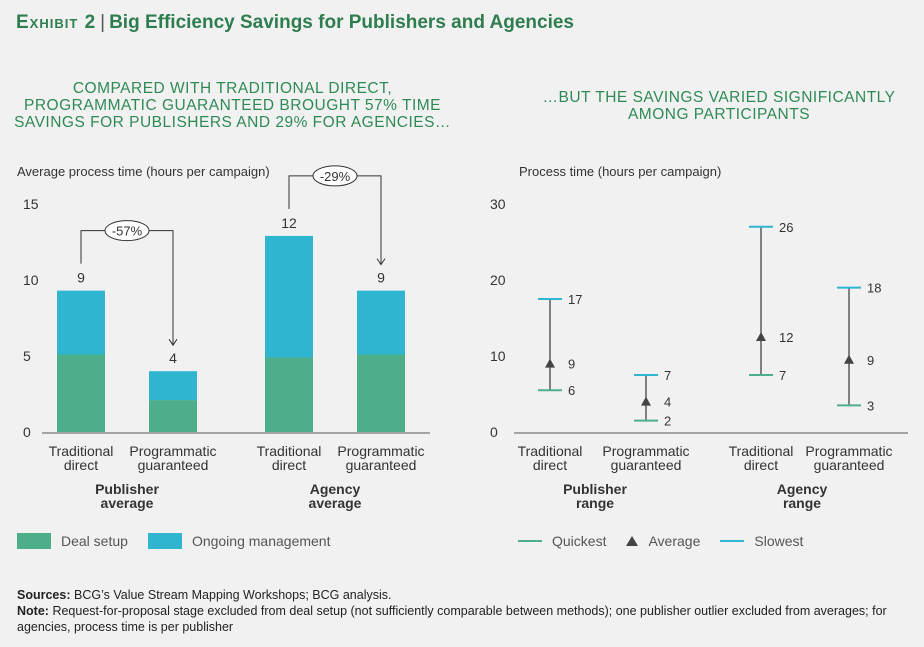 This screenshot has width=924, height=647. I want to click on annotation-label: -29%, so click(335, 176).